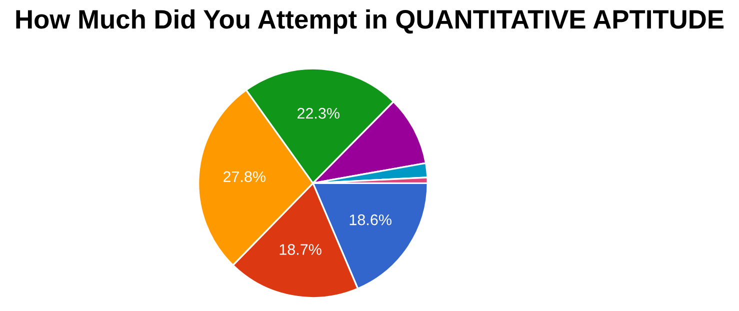 This screenshot has height=311, width=739. Describe the element at coordinates (318, 113) in the screenshot. I see `data-label: 22.3%` at that location.